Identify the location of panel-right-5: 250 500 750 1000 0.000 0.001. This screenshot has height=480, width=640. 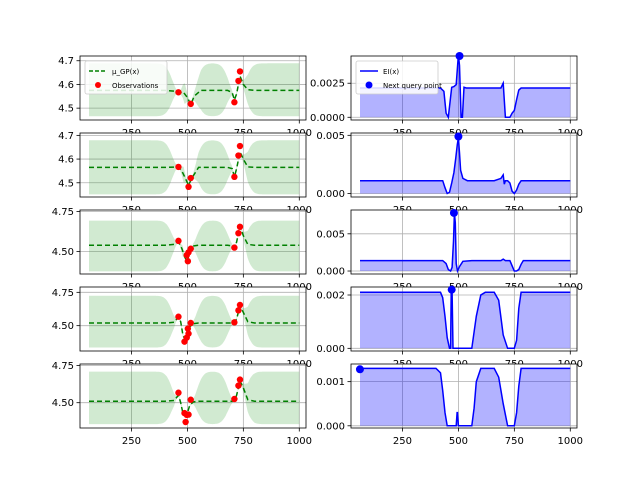
(449, 405).